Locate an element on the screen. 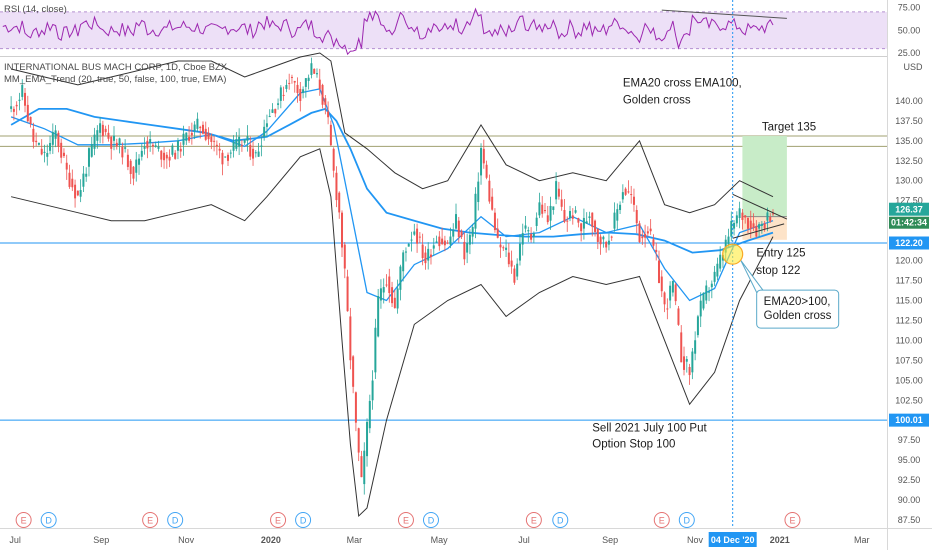 This screenshot has width=932, height=555. event-marker-letter: D is located at coordinates (431, 521).